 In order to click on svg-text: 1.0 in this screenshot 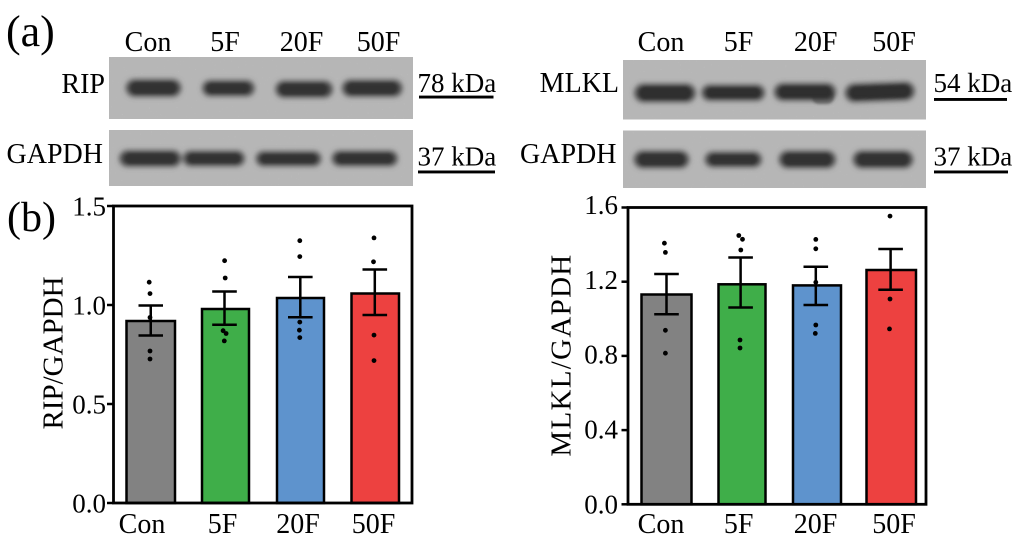, I will do `click(89, 305)`.